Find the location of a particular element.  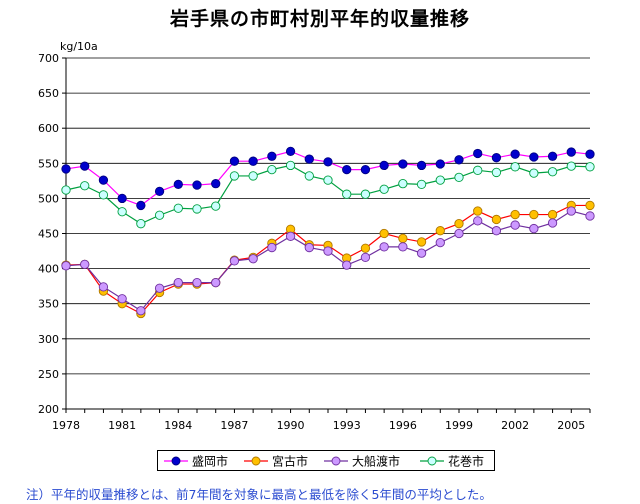

x-tick-label-1987: 1987 is located at coordinates (234, 425).